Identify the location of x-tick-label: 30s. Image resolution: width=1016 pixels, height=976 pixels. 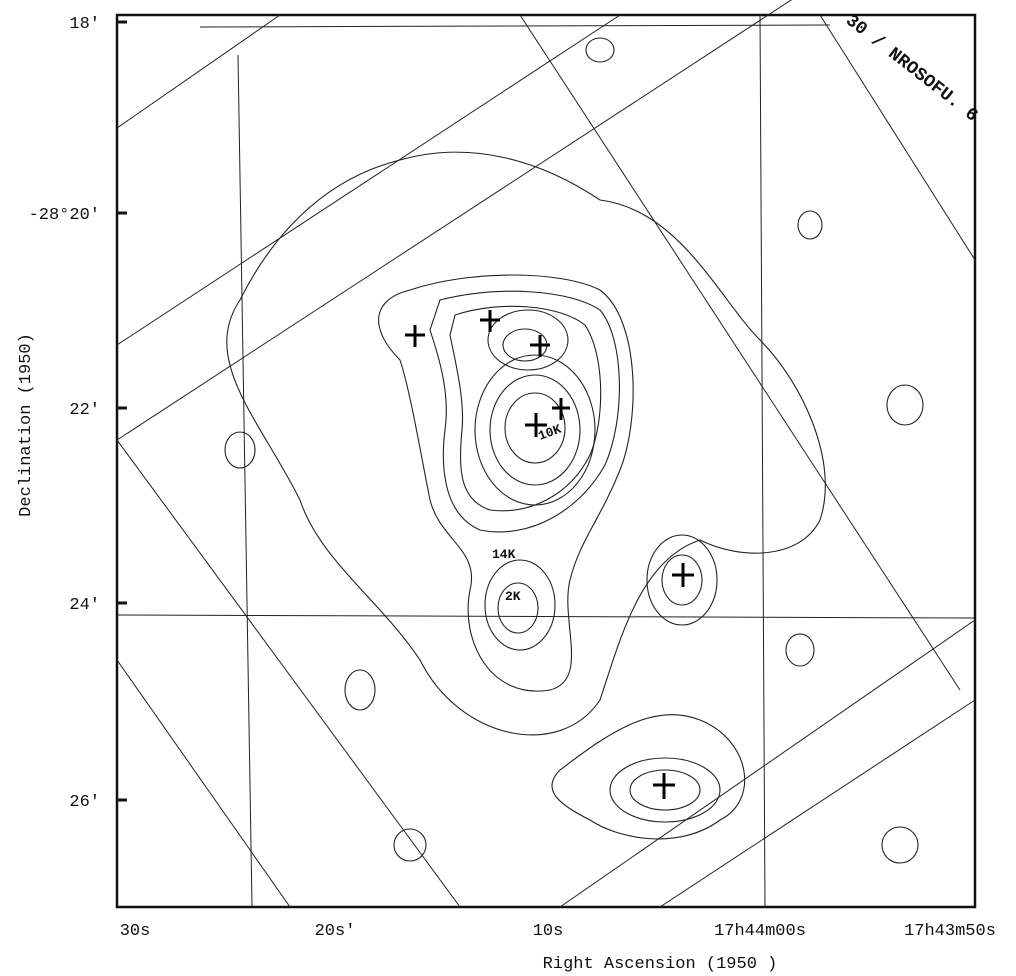
(135, 931).